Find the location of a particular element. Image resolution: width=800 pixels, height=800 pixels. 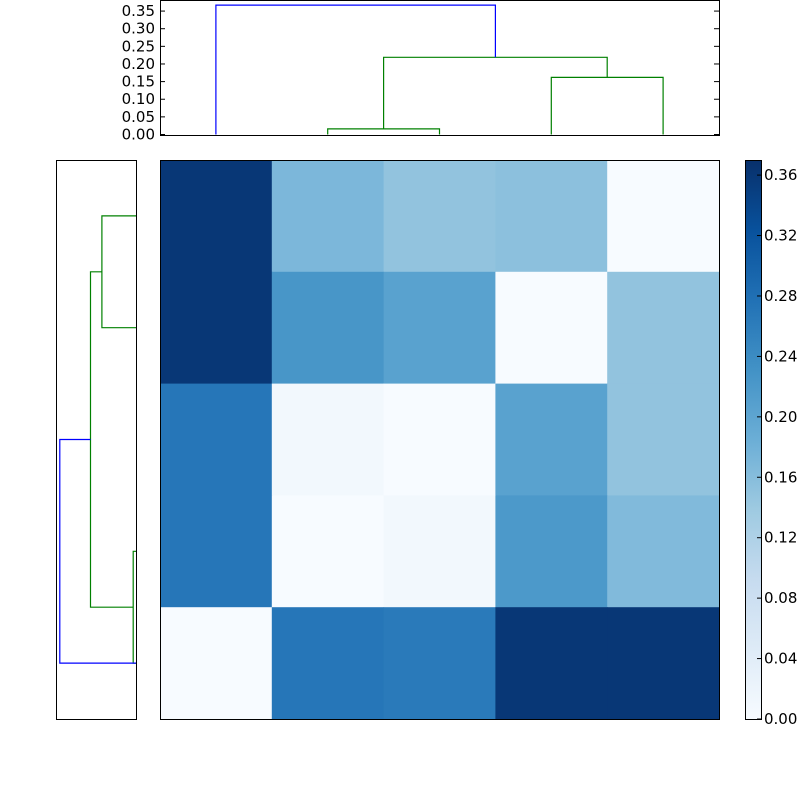

colorbar-gradient is located at coordinates (753, 439).